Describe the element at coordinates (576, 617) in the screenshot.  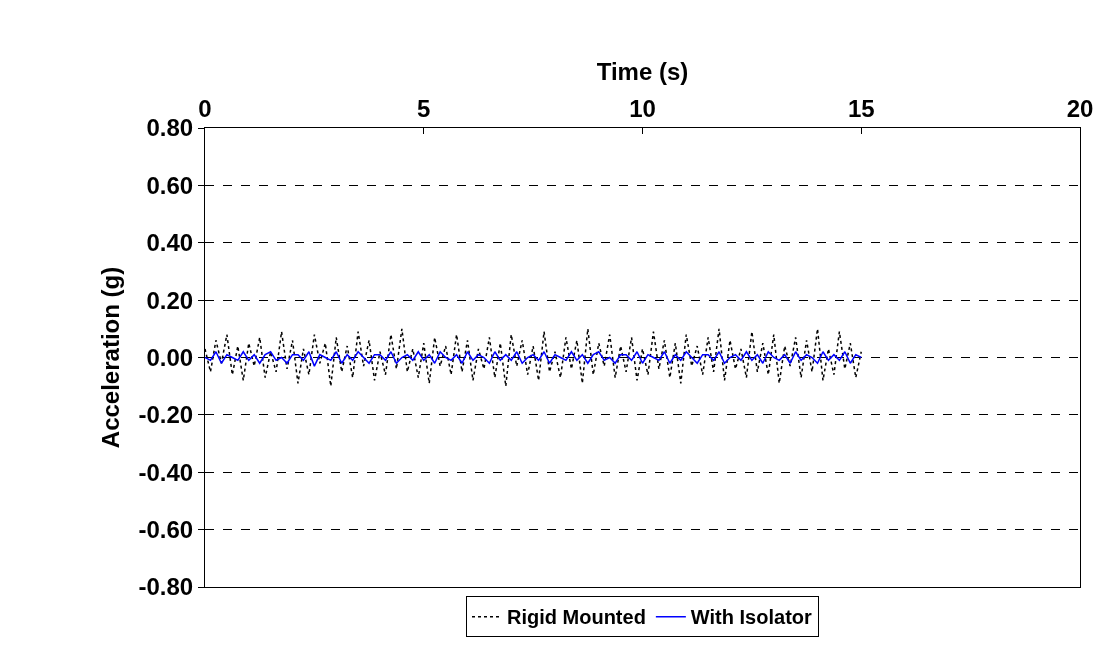
I see `legend-label: Rigid Mounted` at that location.